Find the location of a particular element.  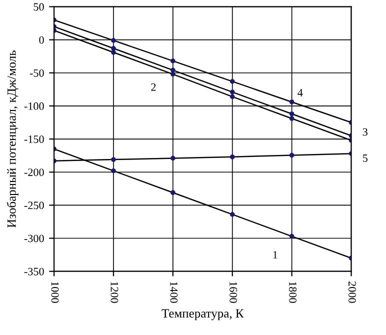

y-tick-label: 50 is located at coordinates (39, 7).